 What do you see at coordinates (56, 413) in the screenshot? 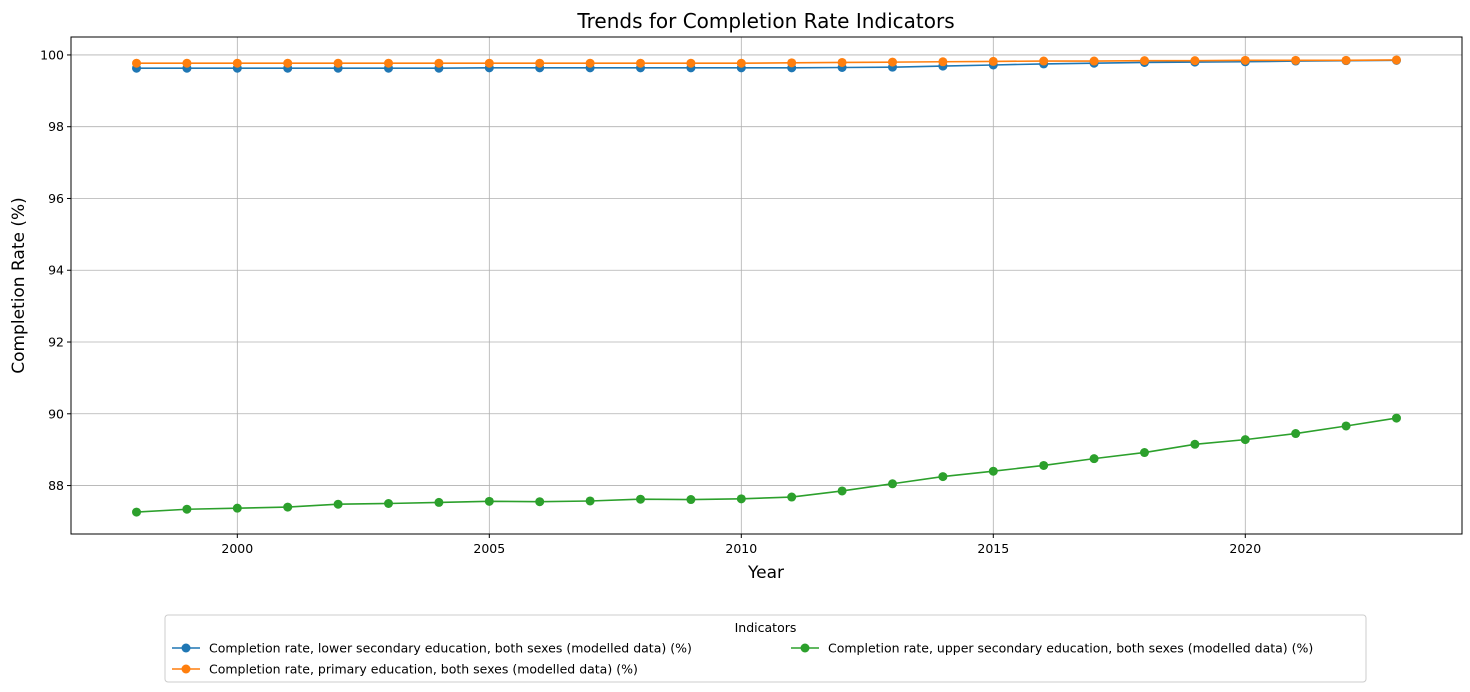
I see `y-tick-label: 90` at bounding box center [56, 413].